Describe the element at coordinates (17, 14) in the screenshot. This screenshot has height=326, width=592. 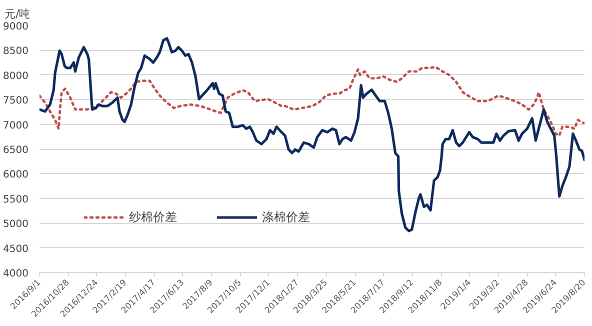
I see `y-axis-title: 元/吨` at that location.